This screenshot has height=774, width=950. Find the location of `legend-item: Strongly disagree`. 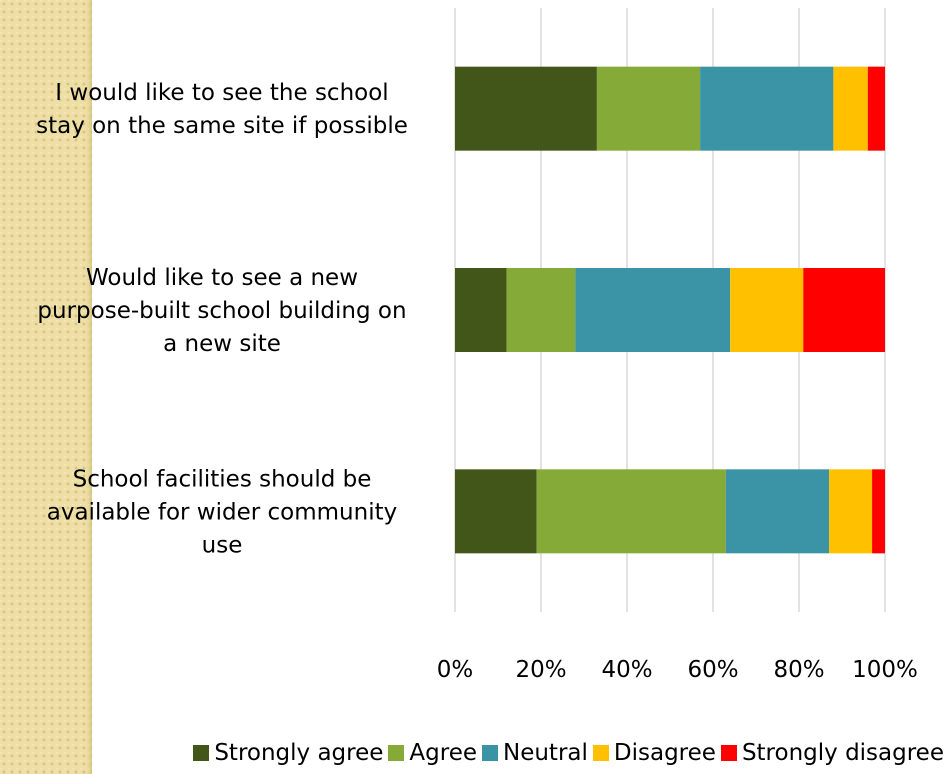

legend-item: Strongly disagree is located at coordinates (832, 753).